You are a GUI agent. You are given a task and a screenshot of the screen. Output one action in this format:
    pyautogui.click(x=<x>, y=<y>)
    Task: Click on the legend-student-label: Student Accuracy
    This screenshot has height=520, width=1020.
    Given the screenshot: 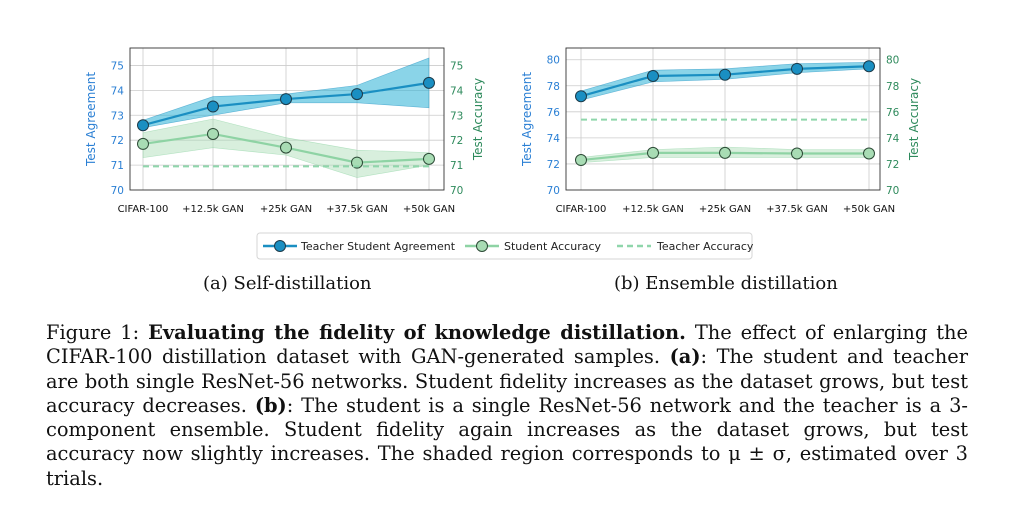 What is the action you would take?
    pyautogui.click(x=553, y=246)
    